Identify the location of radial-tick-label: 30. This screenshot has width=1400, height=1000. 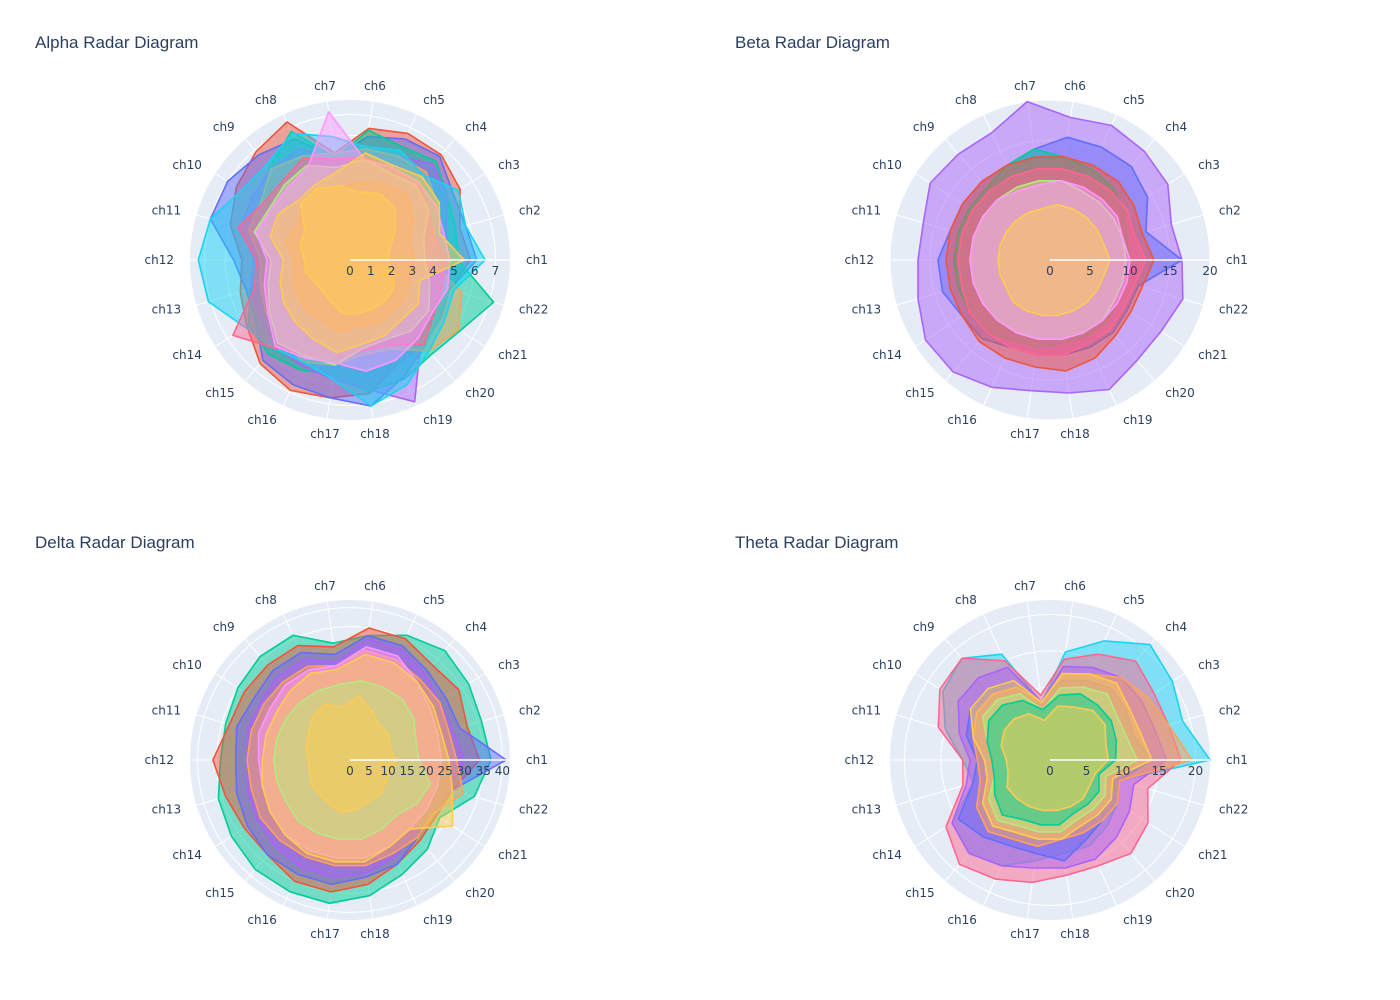
(464, 771).